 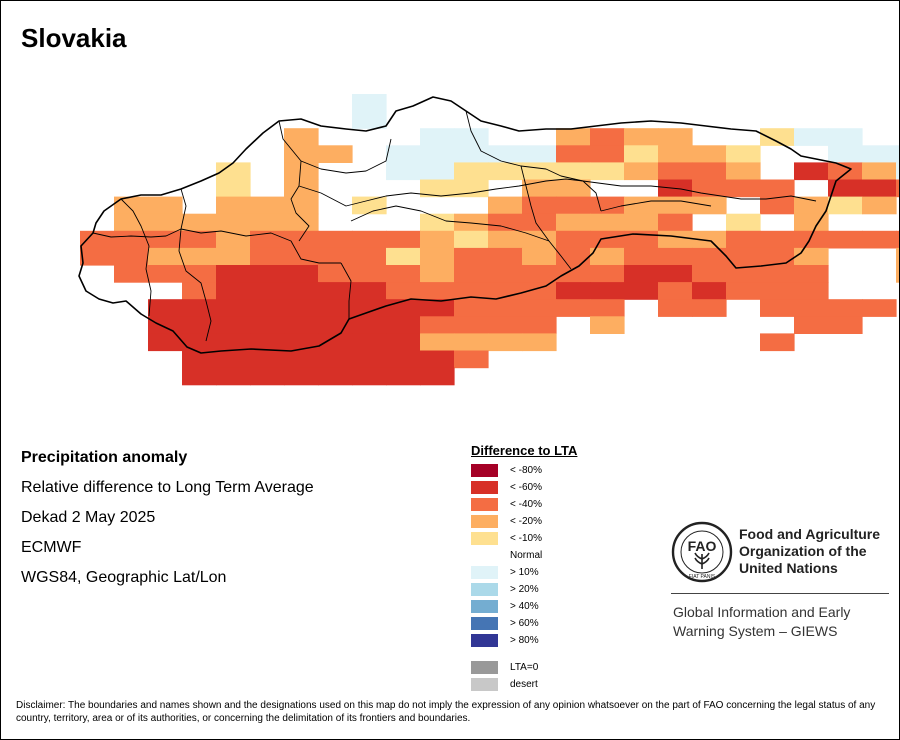 I want to click on legend-label: LTA=0, so click(x=524, y=667).